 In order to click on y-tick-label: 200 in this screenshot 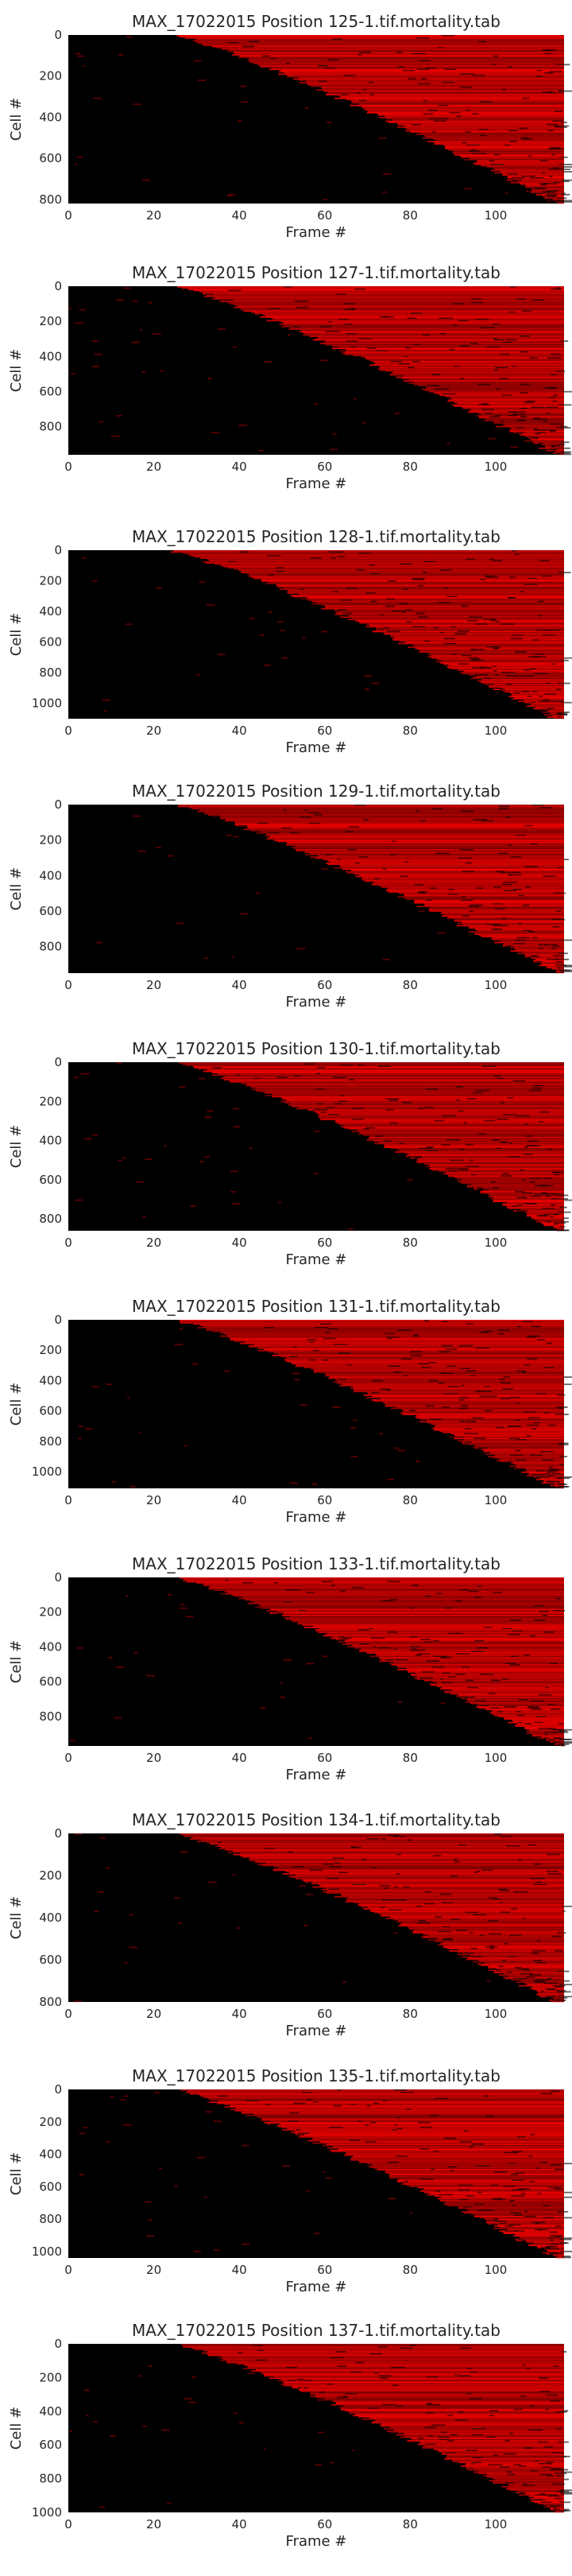, I will do `click(50, 1875)`.